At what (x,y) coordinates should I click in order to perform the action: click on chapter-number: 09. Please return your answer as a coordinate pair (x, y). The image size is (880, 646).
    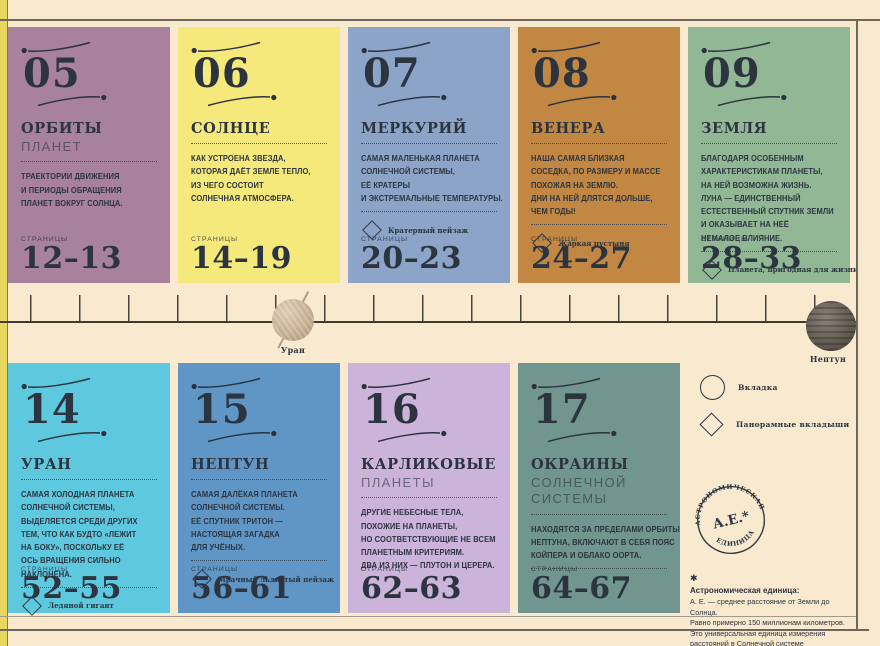
    Looking at the image, I should click on (732, 73).